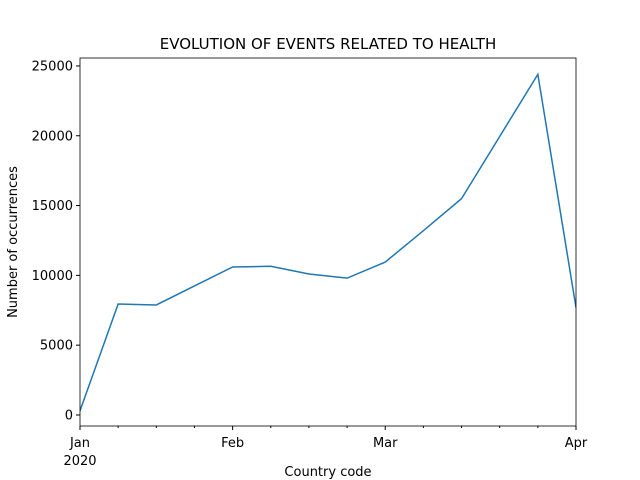 The width and height of the screenshot is (640, 480). I want to click on y-tick-label: 10000, so click(52, 276).